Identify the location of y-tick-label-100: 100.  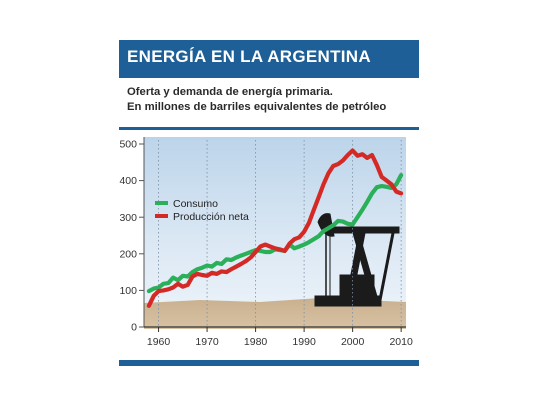
(128, 291).